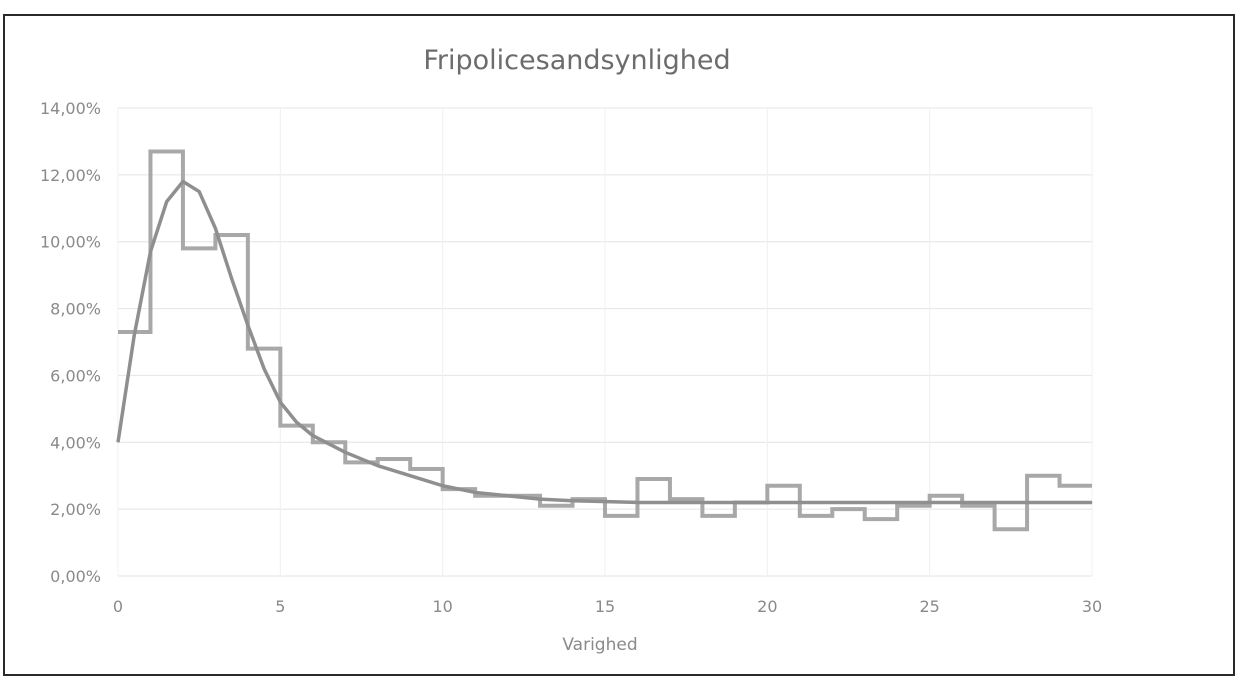 The width and height of the screenshot is (1250, 681). I want to click on y-tick-label: 0,00%, so click(75, 576).